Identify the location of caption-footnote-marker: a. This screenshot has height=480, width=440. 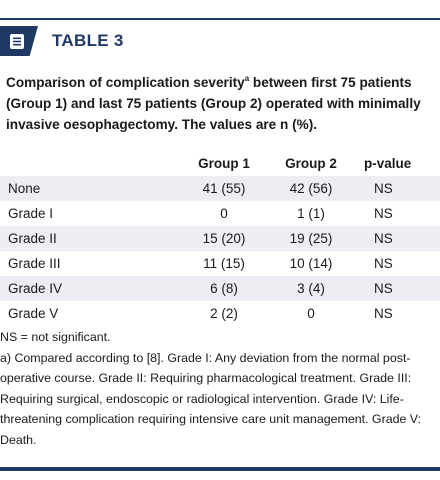
(247, 78).